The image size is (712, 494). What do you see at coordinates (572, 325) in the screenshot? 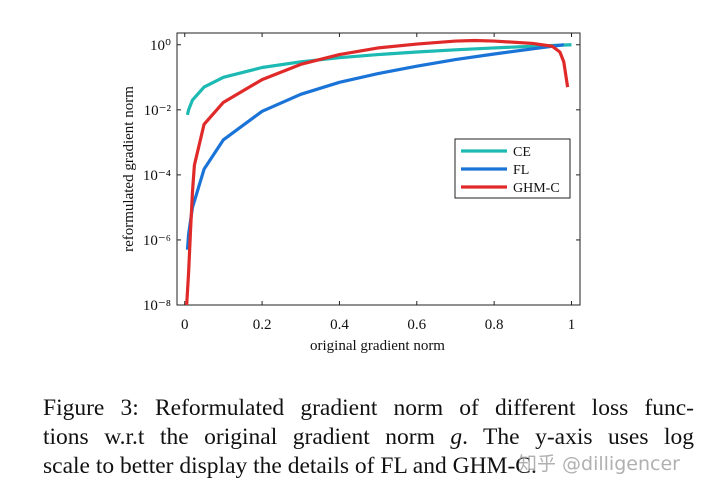
I see `x-tick-label: 1` at bounding box center [572, 325].